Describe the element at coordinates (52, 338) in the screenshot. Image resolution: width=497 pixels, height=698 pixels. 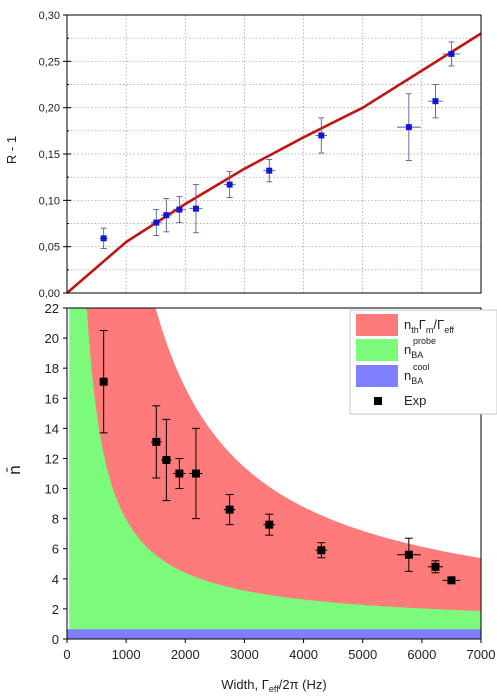
I see `bottom-y-tick-label: 20` at that location.